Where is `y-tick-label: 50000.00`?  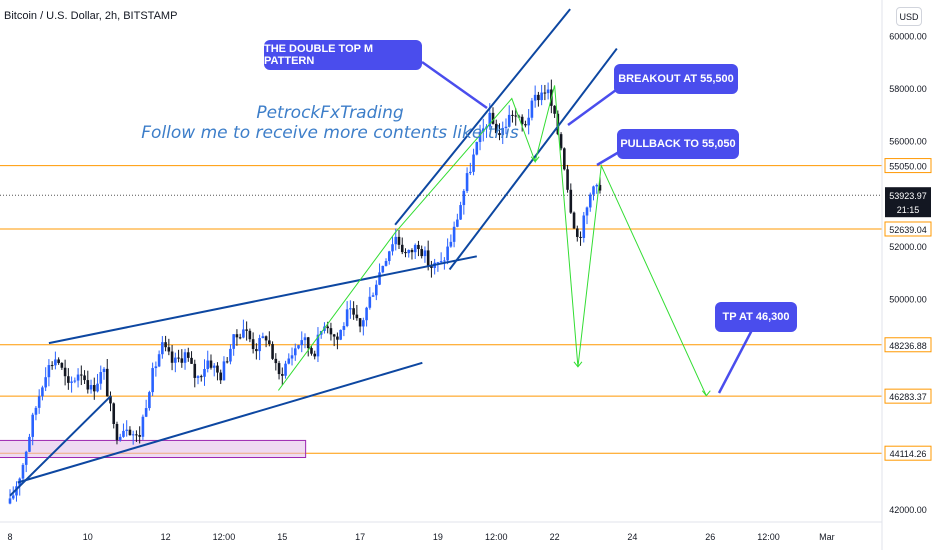
y-tick-label: 50000.00 is located at coordinates (908, 299).